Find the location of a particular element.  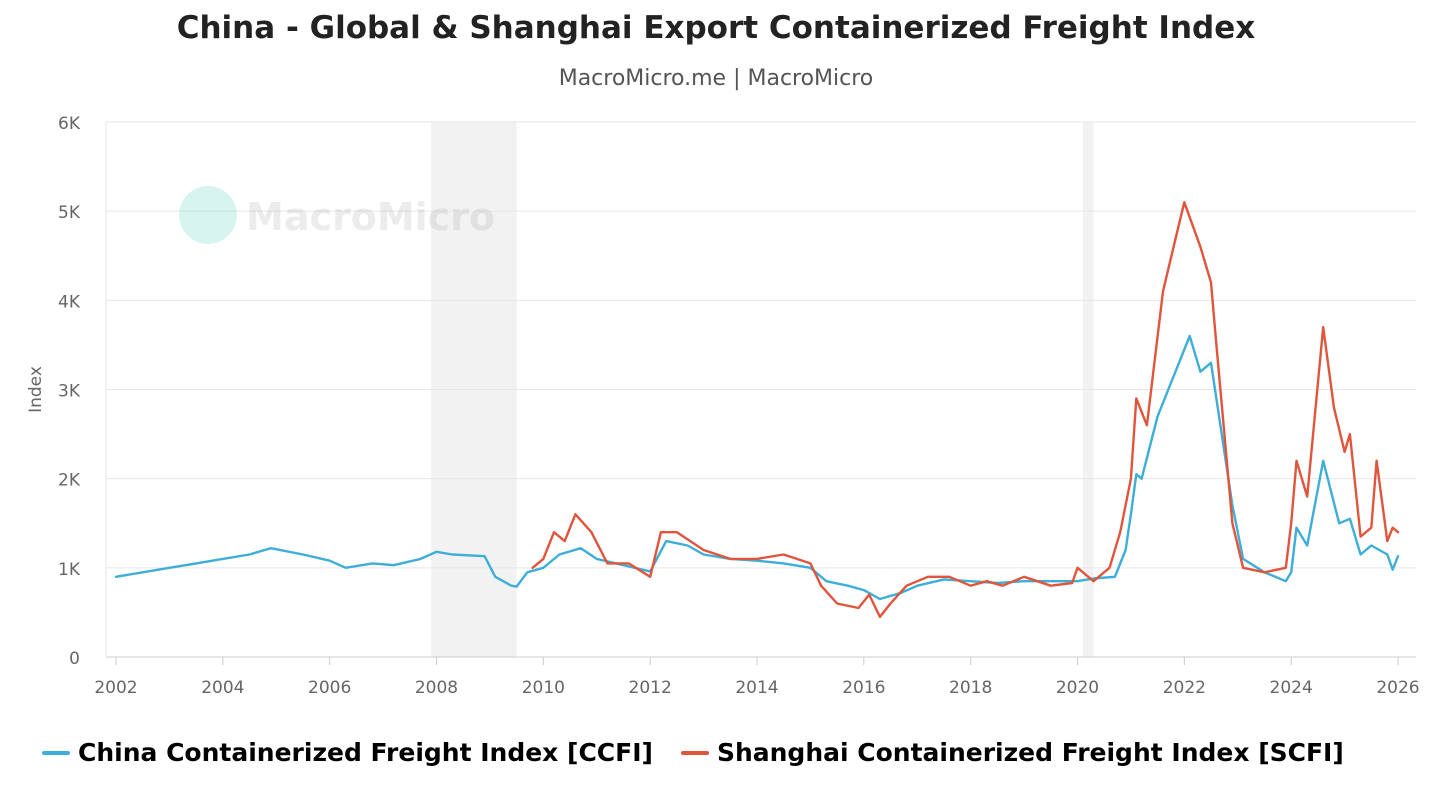

x-tick-label: 2024 is located at coordinates (1291, 688).